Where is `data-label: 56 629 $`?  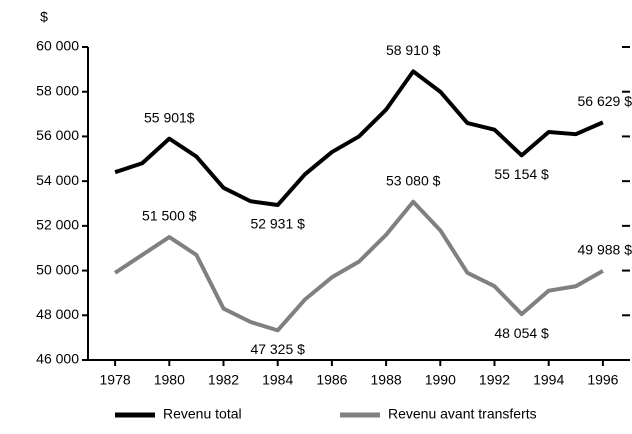
data-label: 56 629 $ is located at coordinates (605, 101).